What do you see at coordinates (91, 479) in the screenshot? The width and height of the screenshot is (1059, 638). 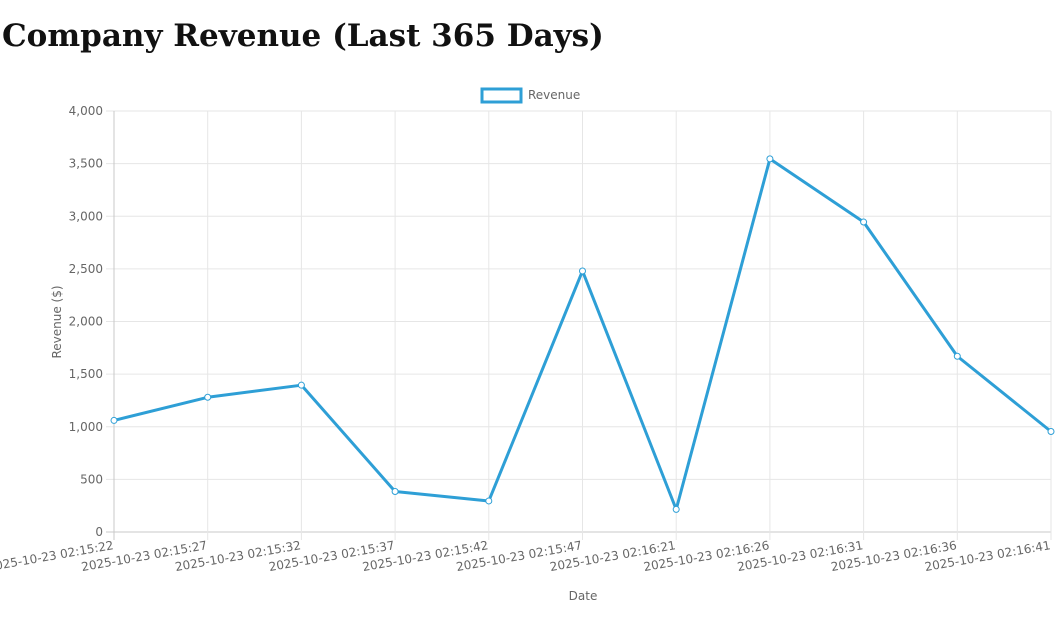 I see `y-tick-label: 500` at bounding box center [91, 479].